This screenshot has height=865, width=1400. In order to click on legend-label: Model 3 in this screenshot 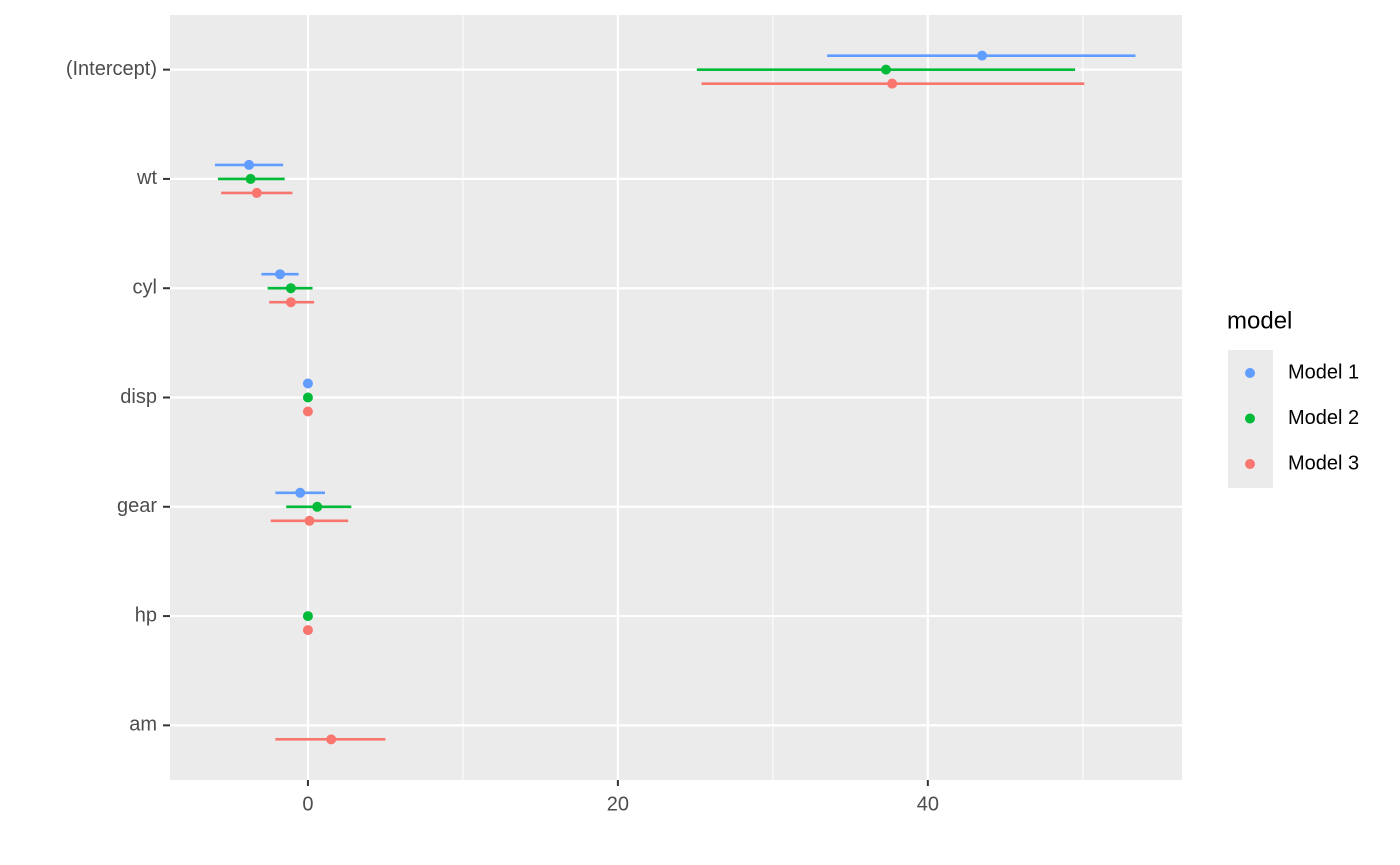, I will do `click(1323, 463)`.